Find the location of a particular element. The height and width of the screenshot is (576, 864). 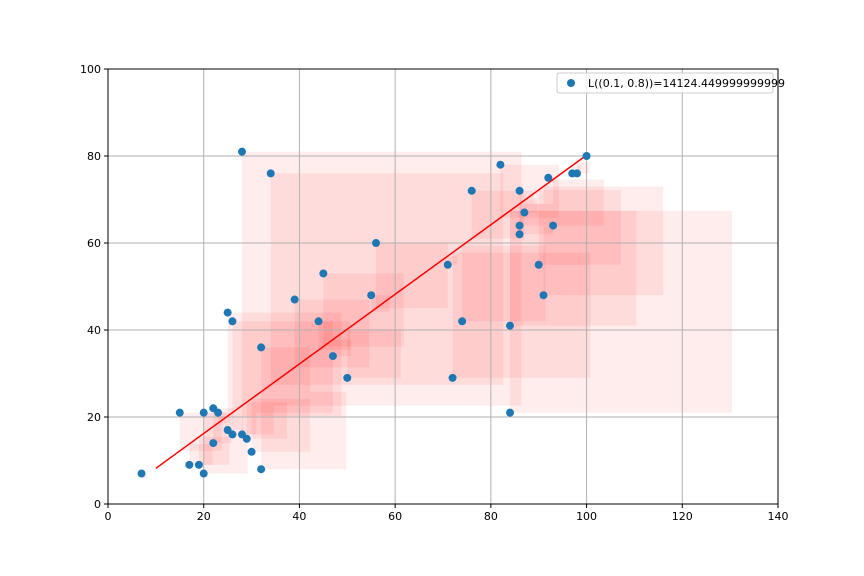

legend-label: L((0.1, 0.8))=14124.449999999999 is located at coordinates (686, 83).